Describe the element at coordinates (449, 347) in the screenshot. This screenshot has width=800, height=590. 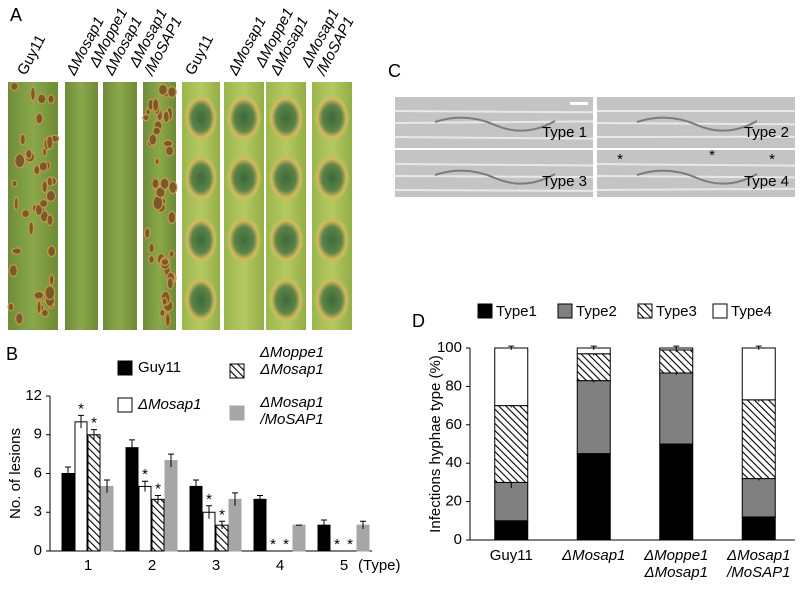
I see `y-tick-label: 100` at that location.